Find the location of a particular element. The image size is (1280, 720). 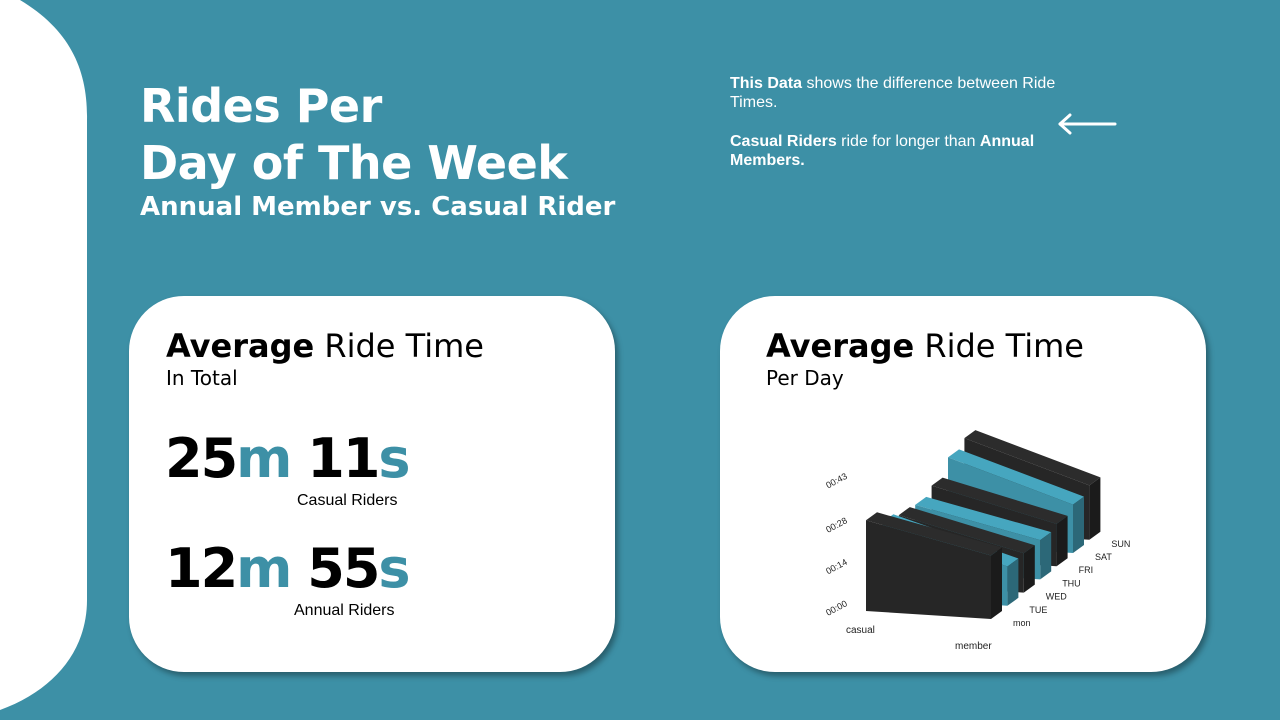

series-label-WED: WED is located at coordinates (1056, 597).